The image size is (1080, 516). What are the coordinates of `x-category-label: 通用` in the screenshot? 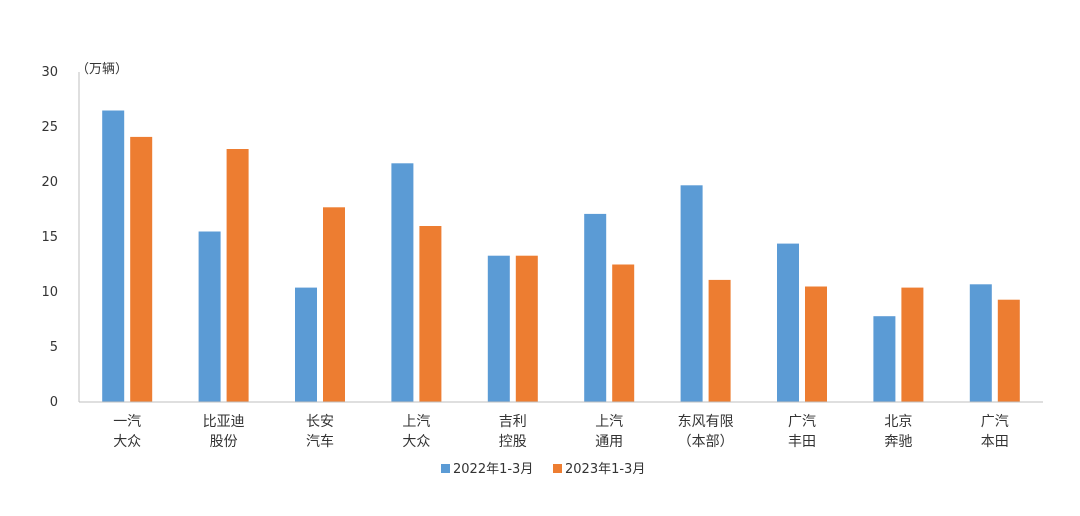 It's located at (609, 442).